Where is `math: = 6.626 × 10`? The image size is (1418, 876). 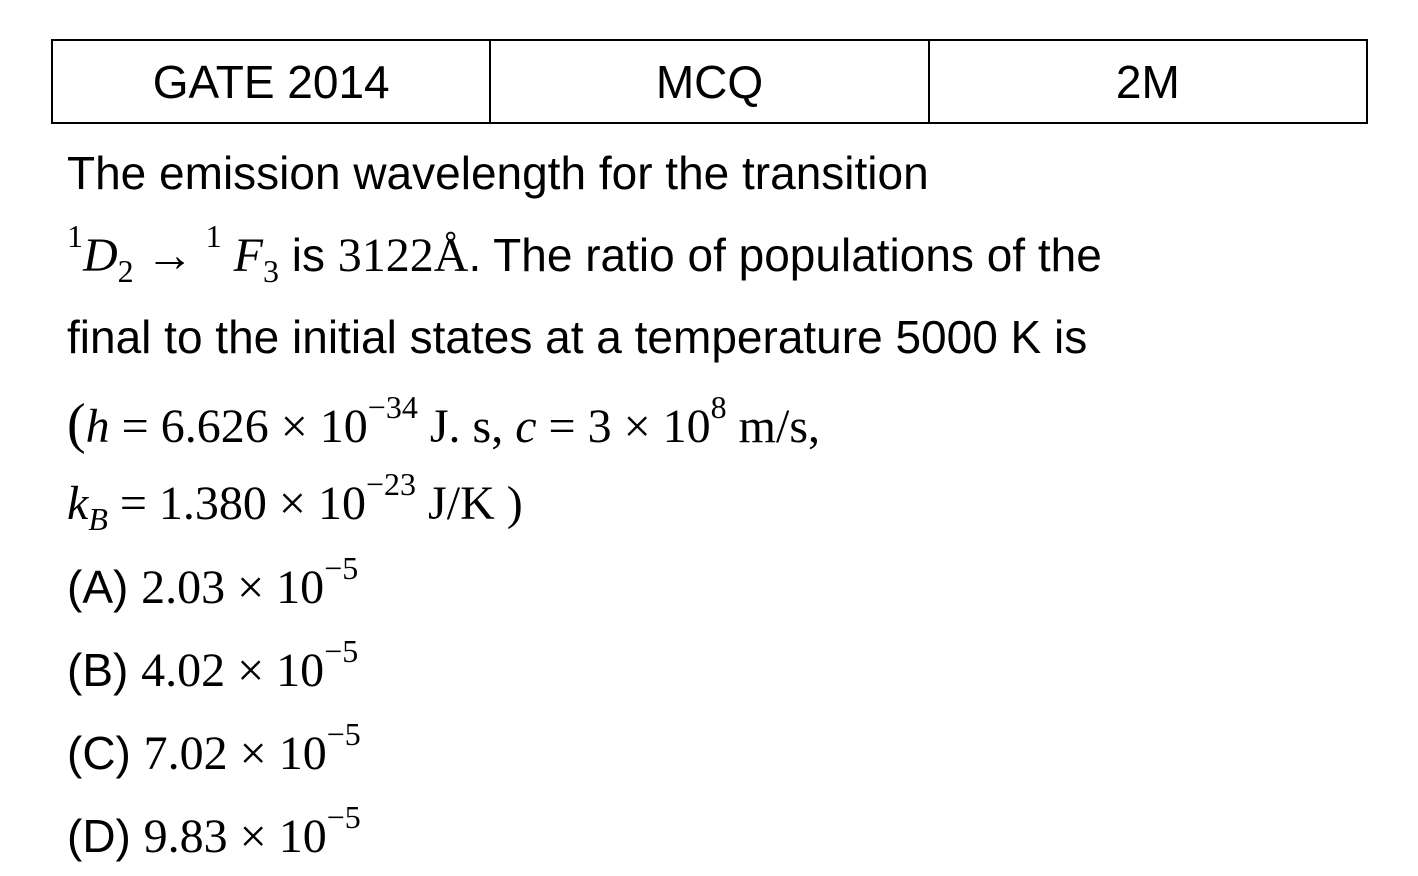
math: = 6.626 × 10 is located at coordinates (238, 426).